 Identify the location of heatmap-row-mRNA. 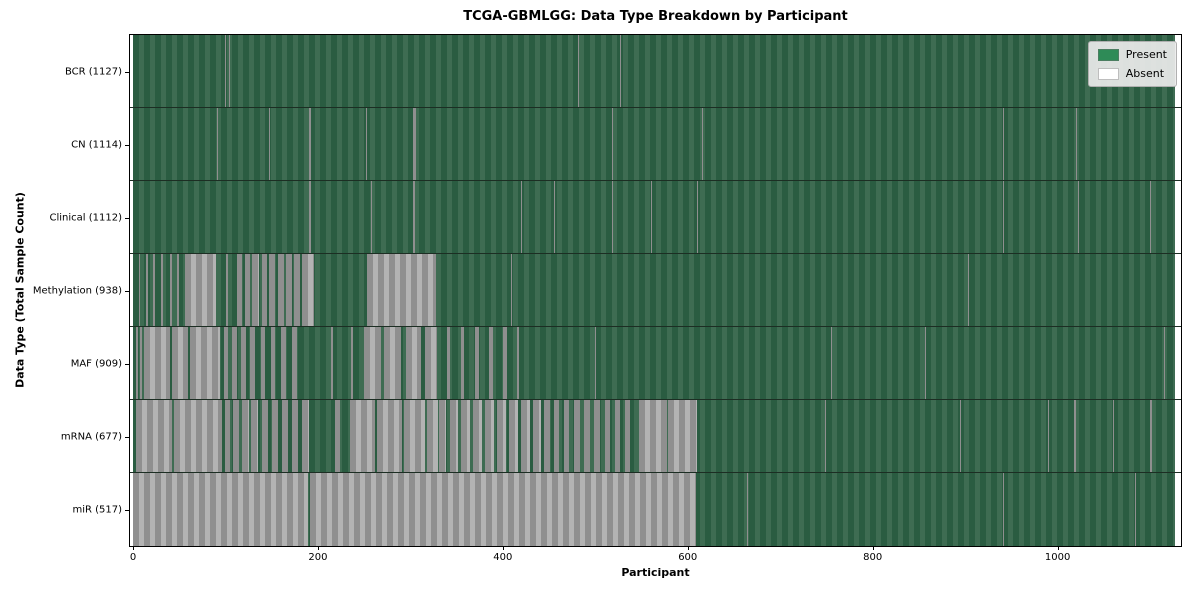
(655, 436).